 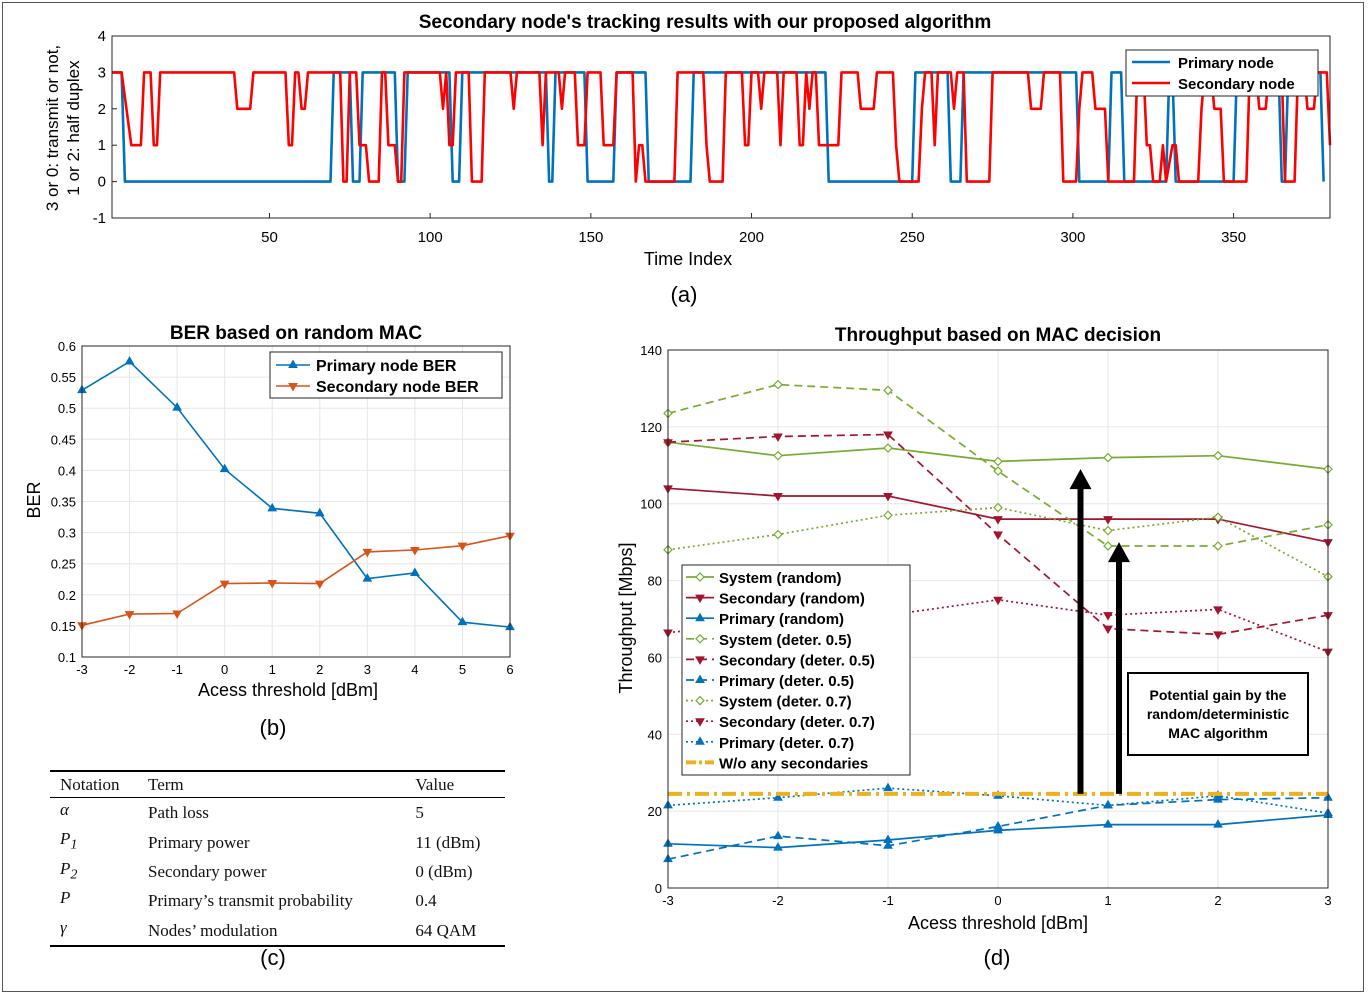 I want to click on symbol-subscript: 2, so click(x=74, y=874).